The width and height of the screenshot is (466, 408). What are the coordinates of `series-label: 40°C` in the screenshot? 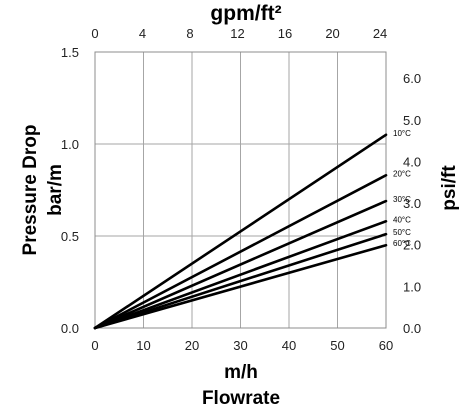 It's located at (402, 219).